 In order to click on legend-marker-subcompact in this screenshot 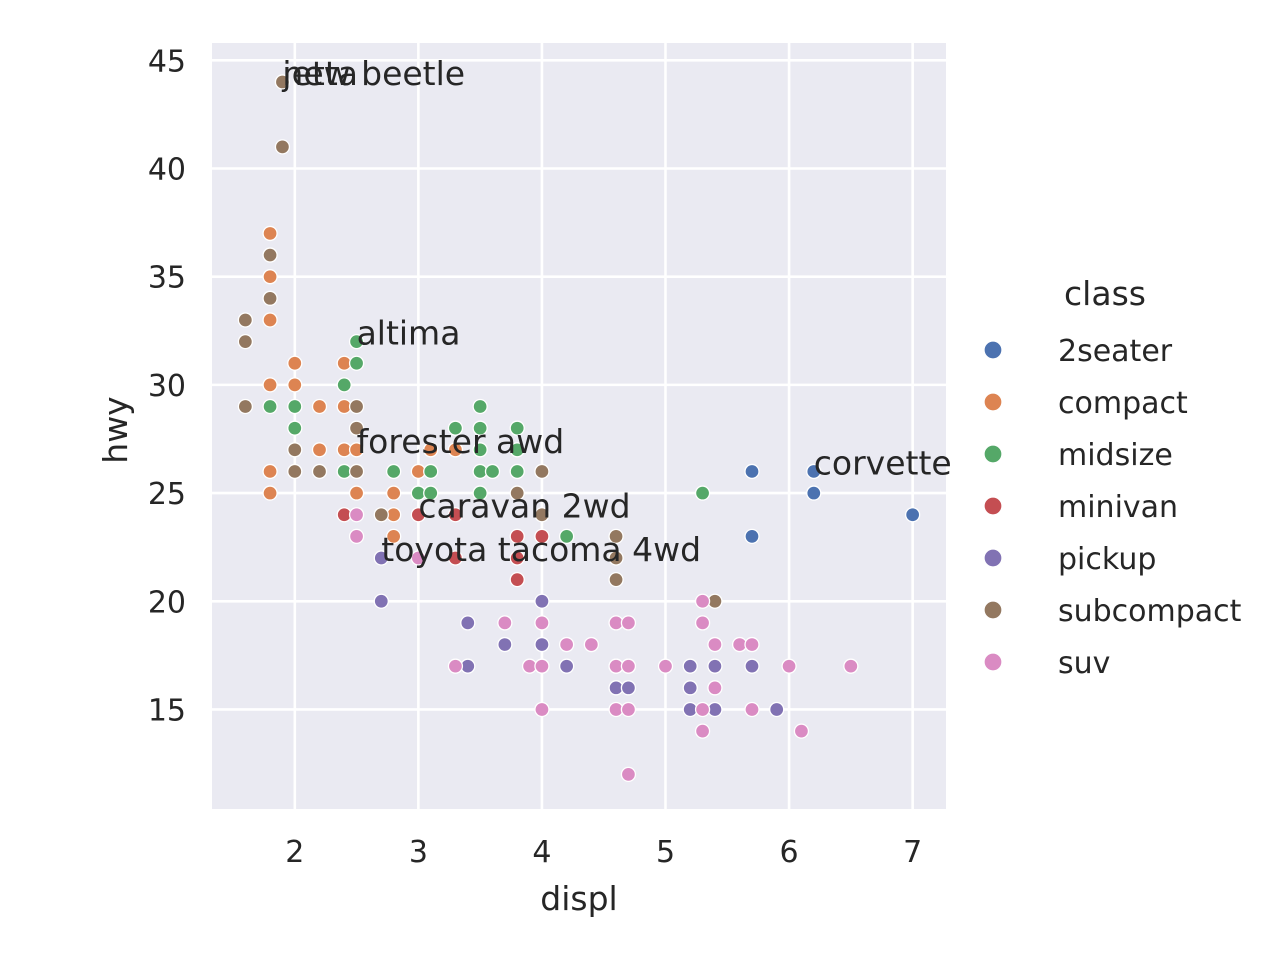, I will do `click(993, 610)`.